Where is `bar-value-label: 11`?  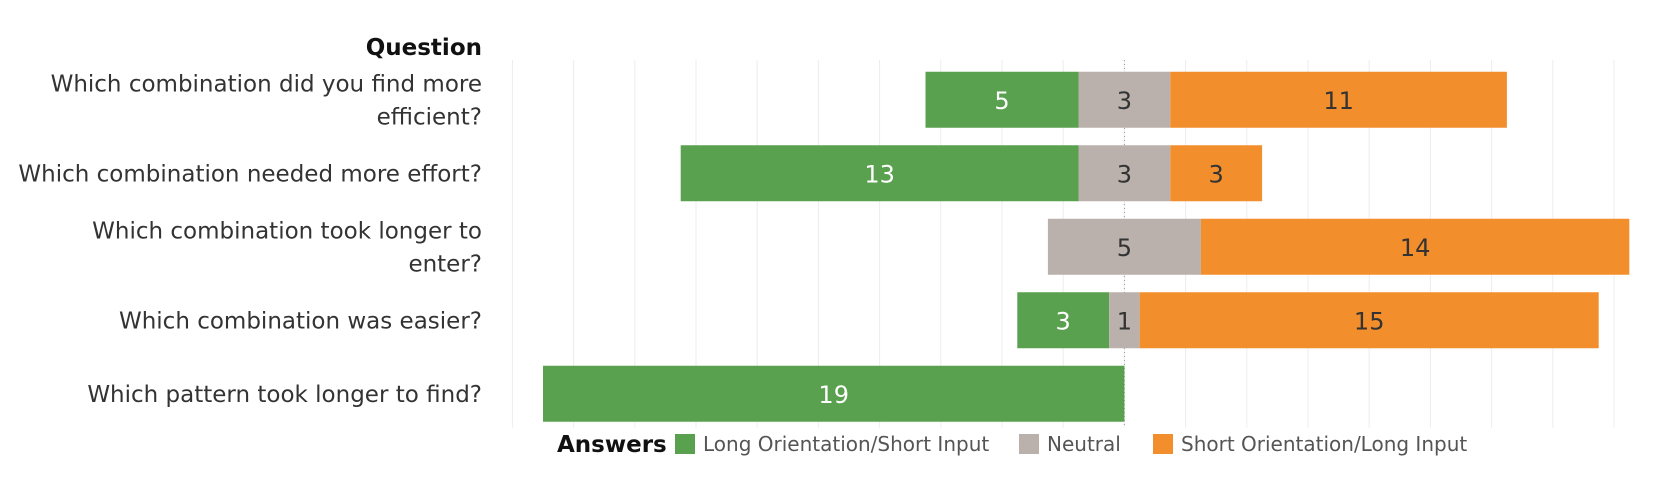 bar-value-label: 11 is located at coordinates (1338, 101).